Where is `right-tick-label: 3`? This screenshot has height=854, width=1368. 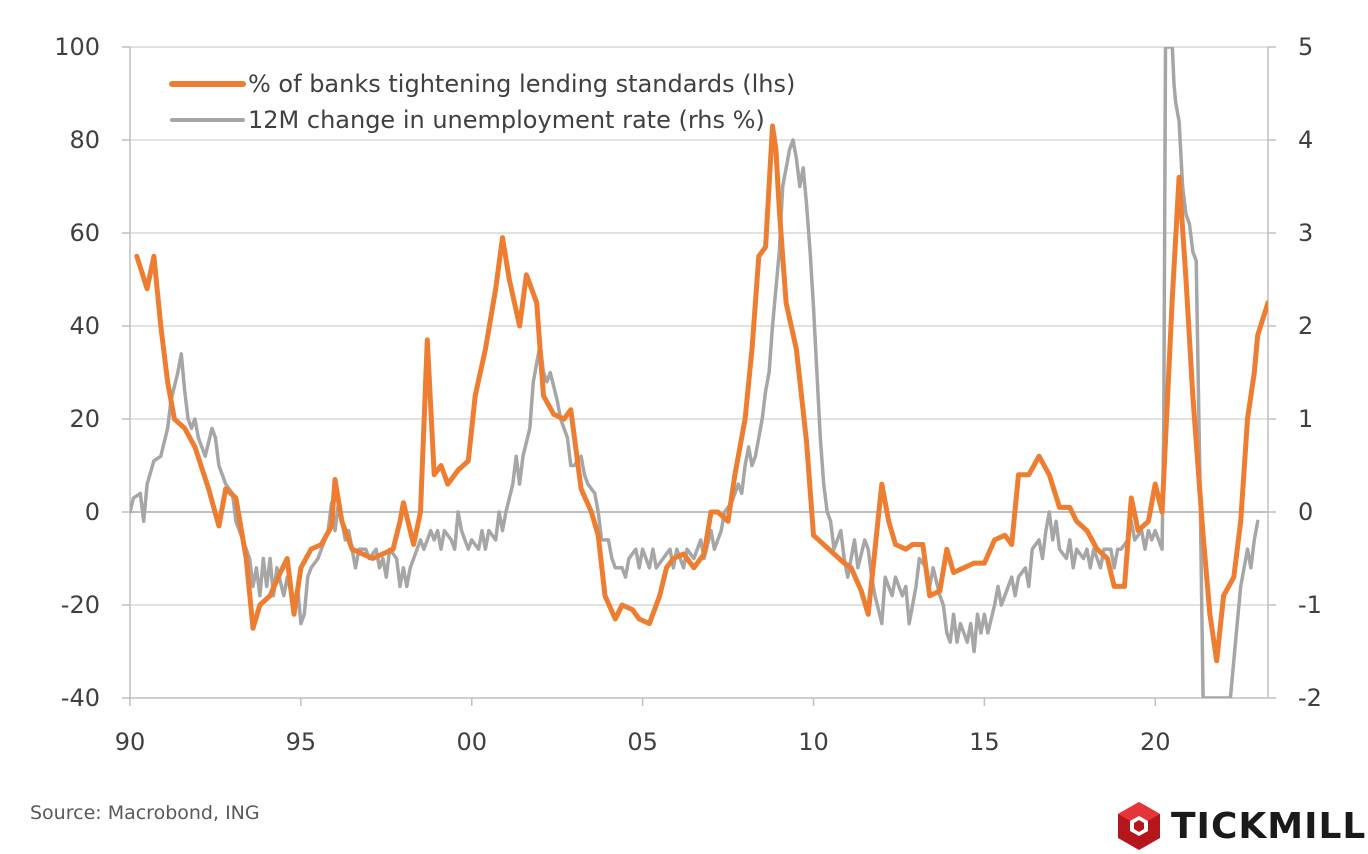 right-tick-label: 3 is located at coordinates (1305, 233).